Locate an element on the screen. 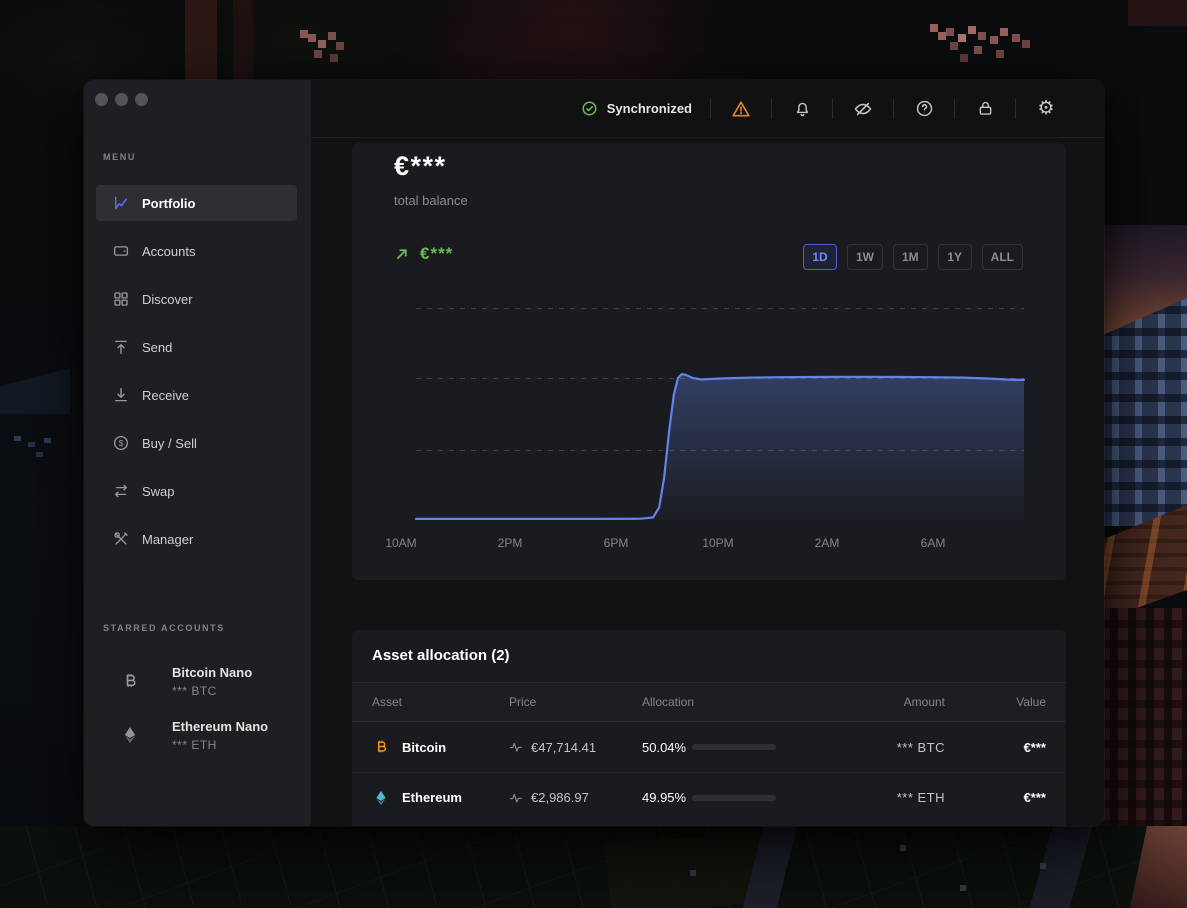  window-minimize-button is located at coordinates (121, 99).